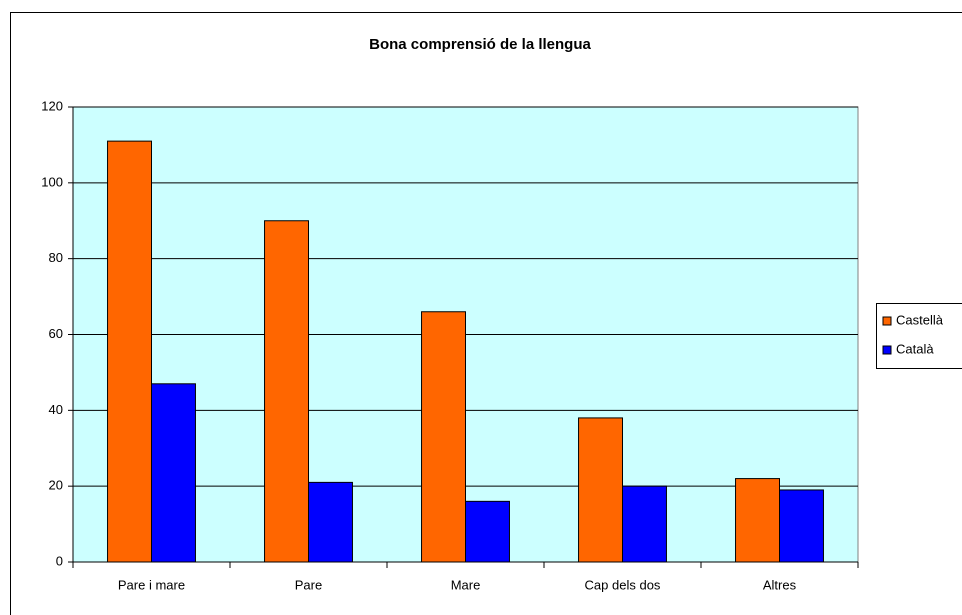 This screenshot has height=615, width=962. What do you see at coordinates (56, 409) in the screenshot?
I see `y-tick-label: 40` at bounding box center [56, 409].